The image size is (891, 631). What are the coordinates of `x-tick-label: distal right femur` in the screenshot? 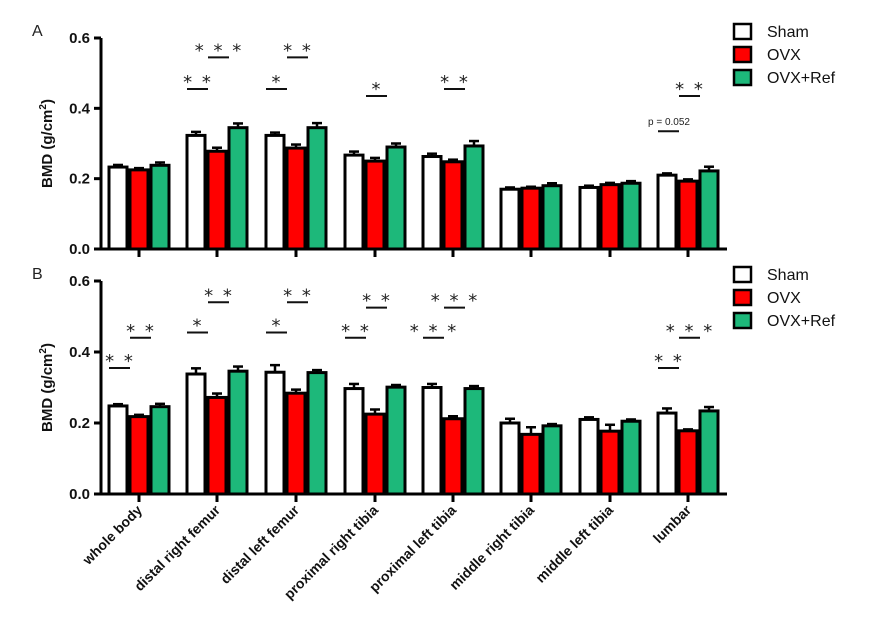 It's located at (177, 547).